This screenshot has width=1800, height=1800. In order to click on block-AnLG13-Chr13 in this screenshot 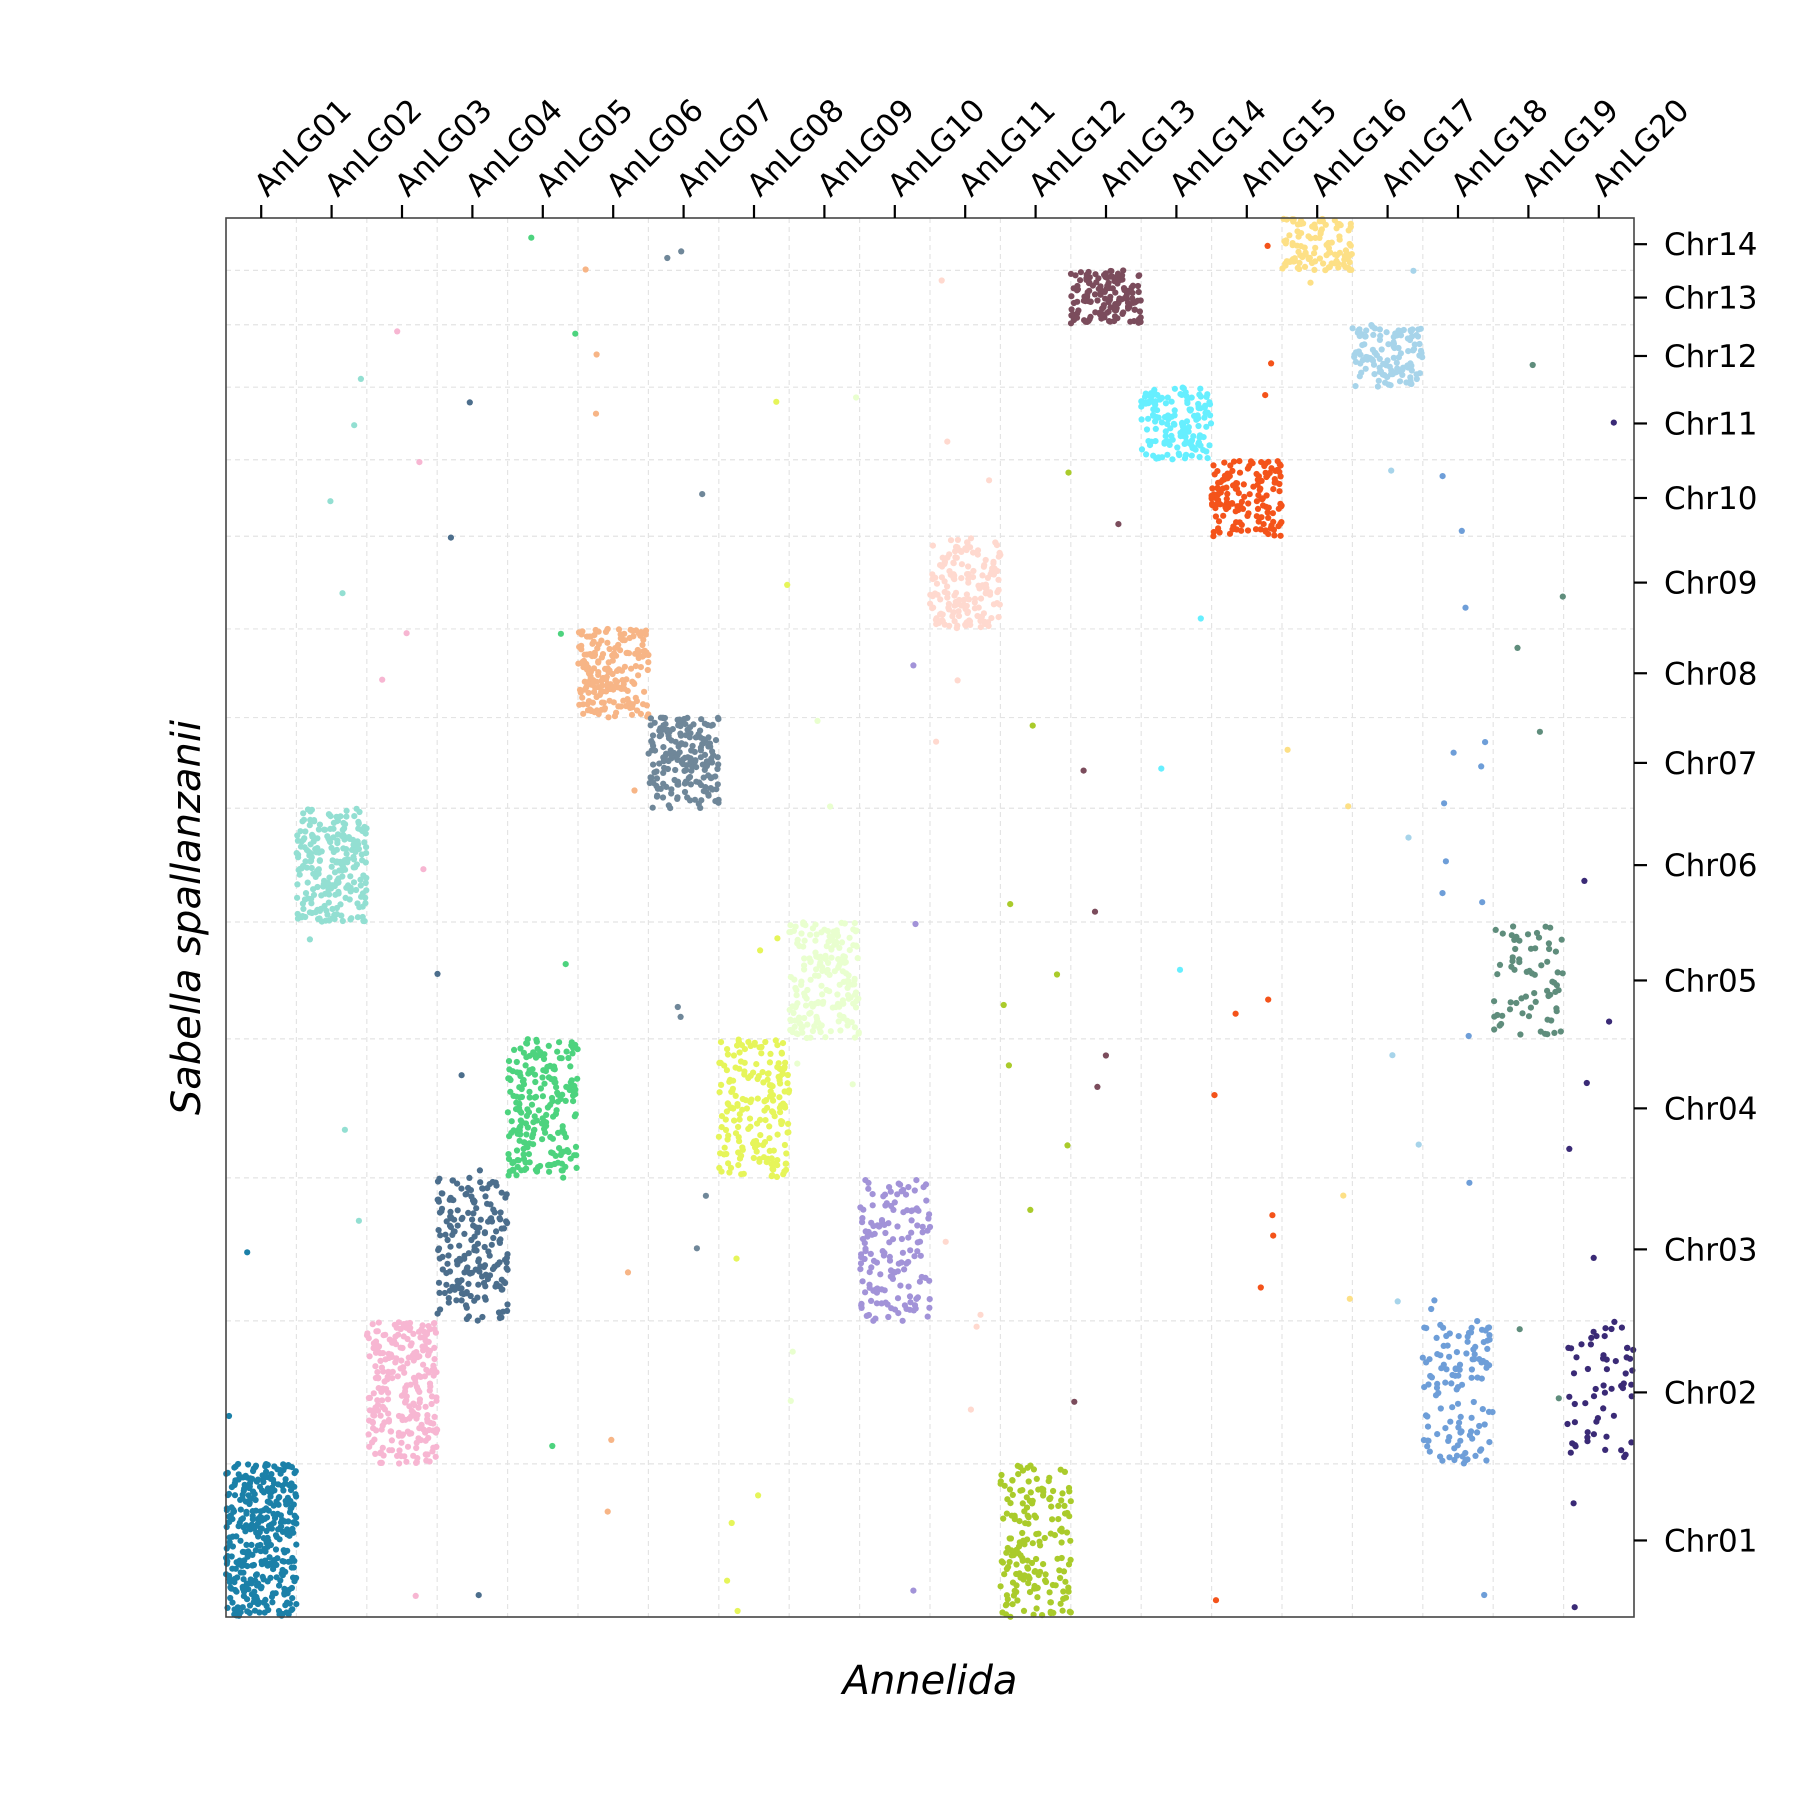, I will do `click(1105, 297)`.